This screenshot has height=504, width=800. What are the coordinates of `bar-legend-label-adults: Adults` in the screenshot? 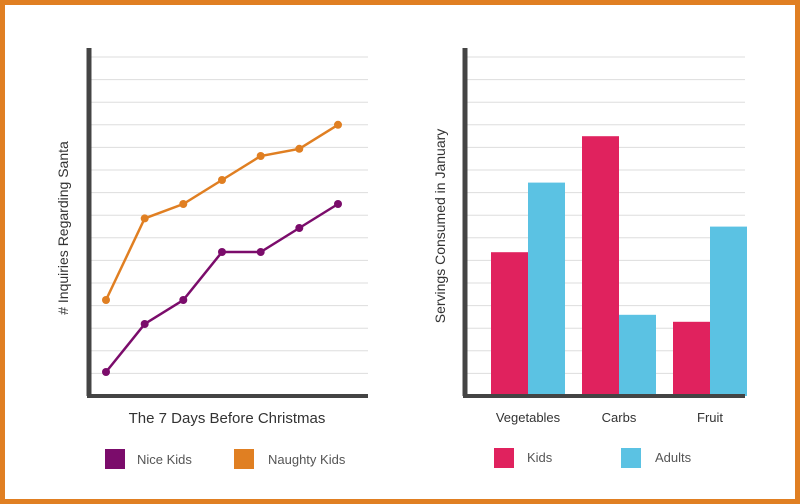 It's located at (673, 457).